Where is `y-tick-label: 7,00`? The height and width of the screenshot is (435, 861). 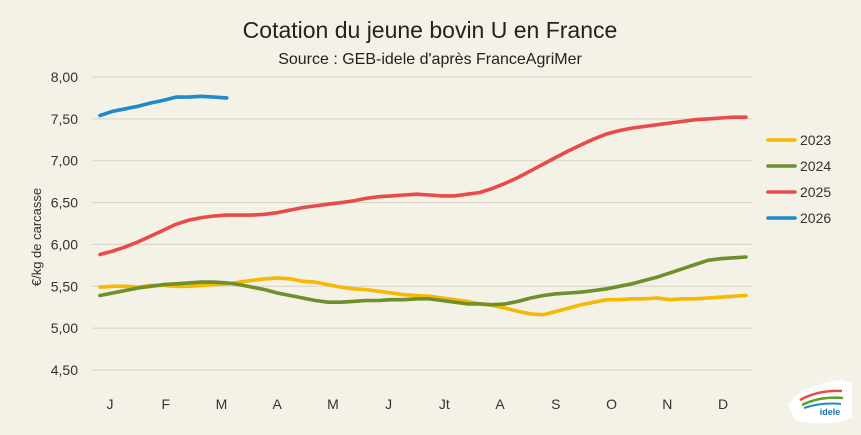
y-tick-label: 7,00 is located at coordinates (64, 161).